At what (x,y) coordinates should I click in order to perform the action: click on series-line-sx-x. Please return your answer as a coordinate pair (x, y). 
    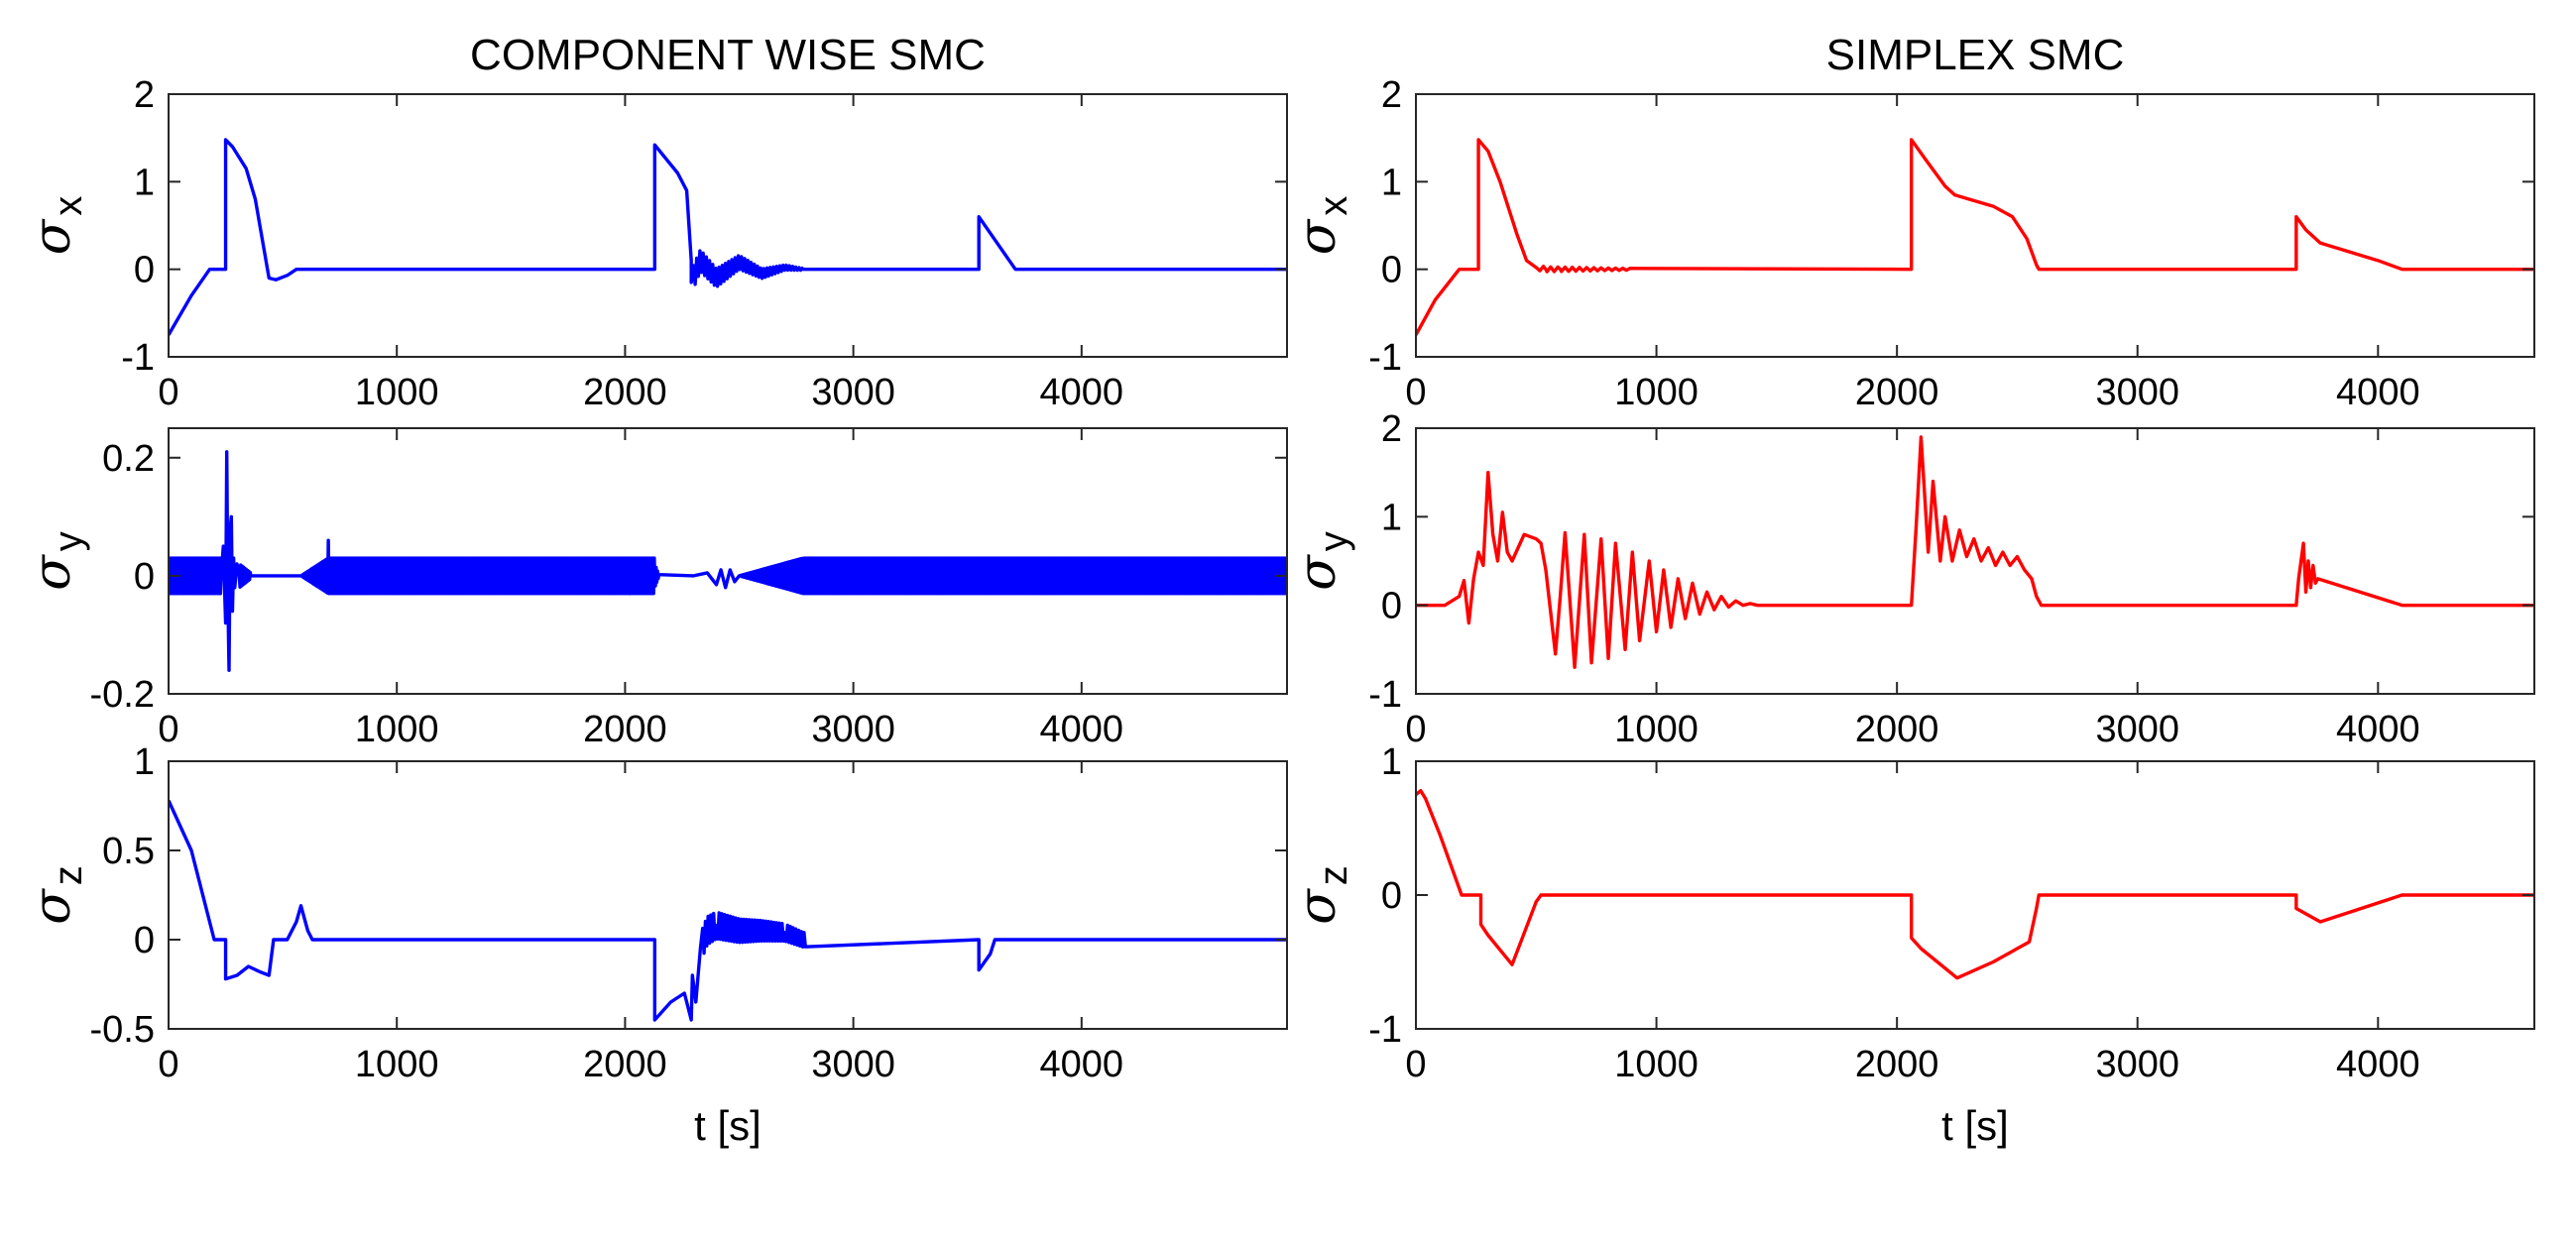
    Looking at the image, I should click on (1975, 237).